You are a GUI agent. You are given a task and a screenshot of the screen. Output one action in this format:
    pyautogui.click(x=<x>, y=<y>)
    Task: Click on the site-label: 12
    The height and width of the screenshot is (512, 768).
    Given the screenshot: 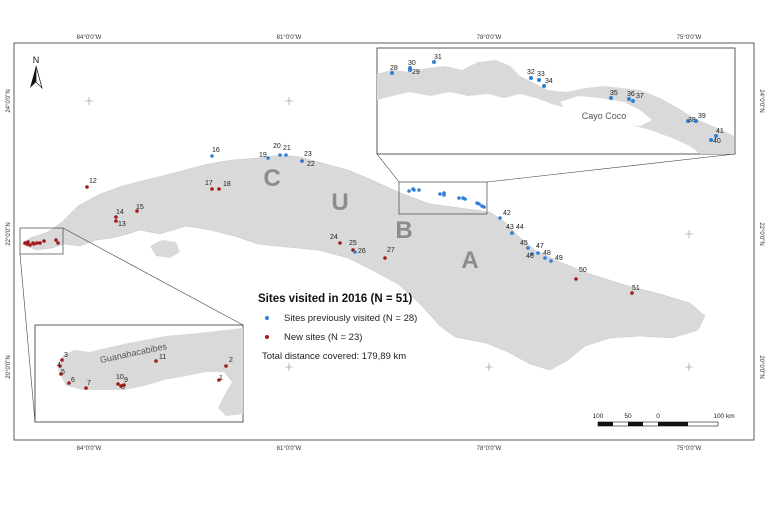 What is the action you would take?
    pyautogui.click(x=93, y=181)
    